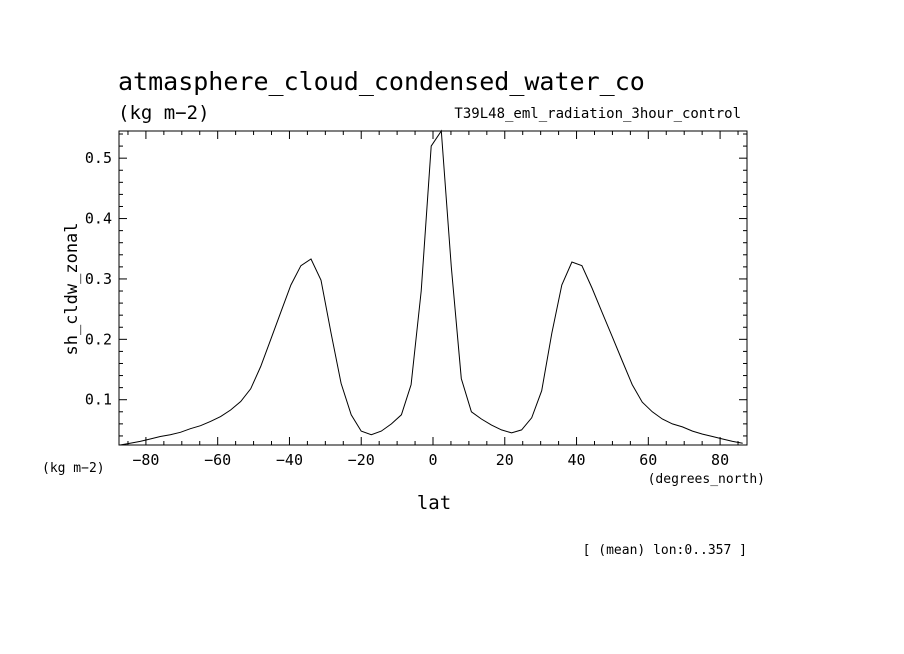  Describe the element at coordinates (289, 460) in the screenshot. I see `x-tick-label: −40` at that location.